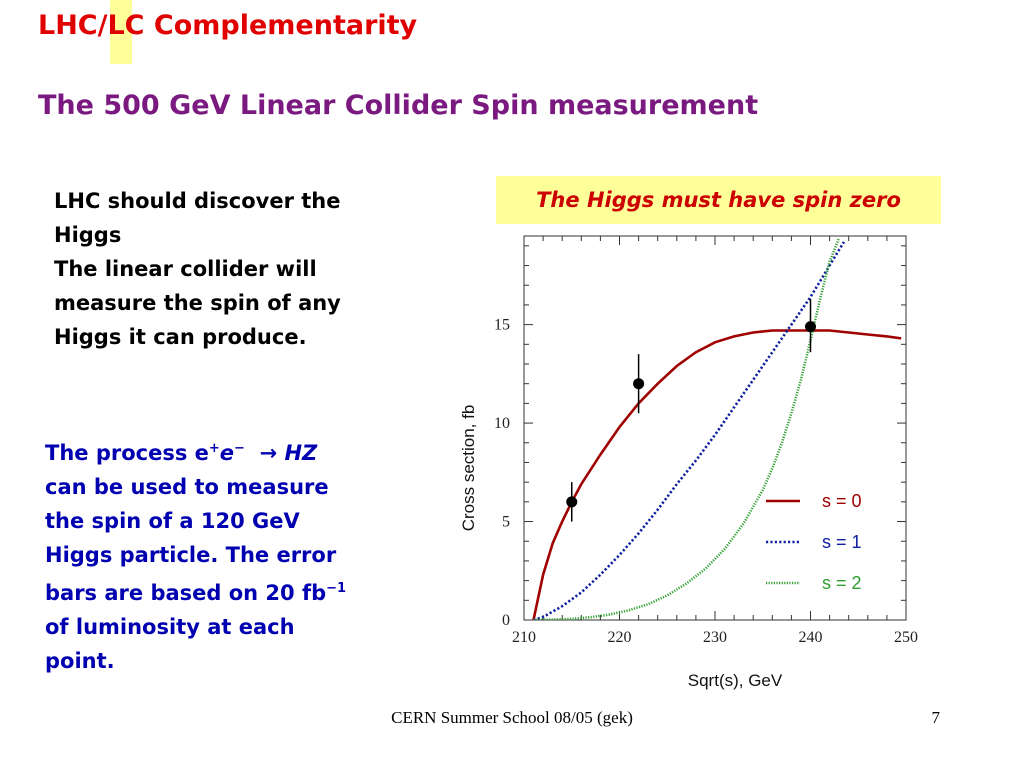  I want to click on intro-line: Higgs, so click(88, 235).